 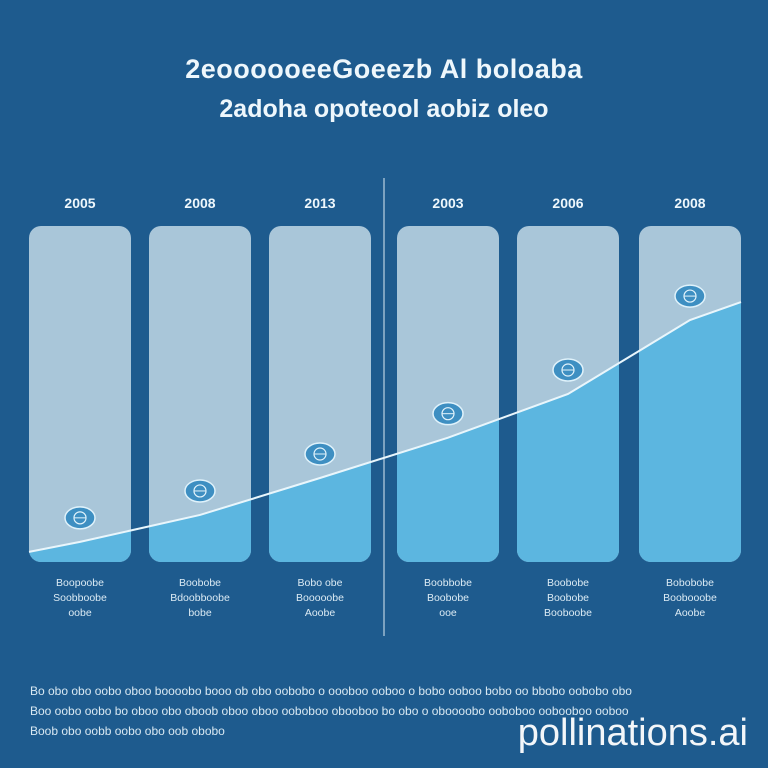 What do you see at coordinates (447, 203) in the screenshot?
I see `category-label: 2003` at bounding box center [447, 203].